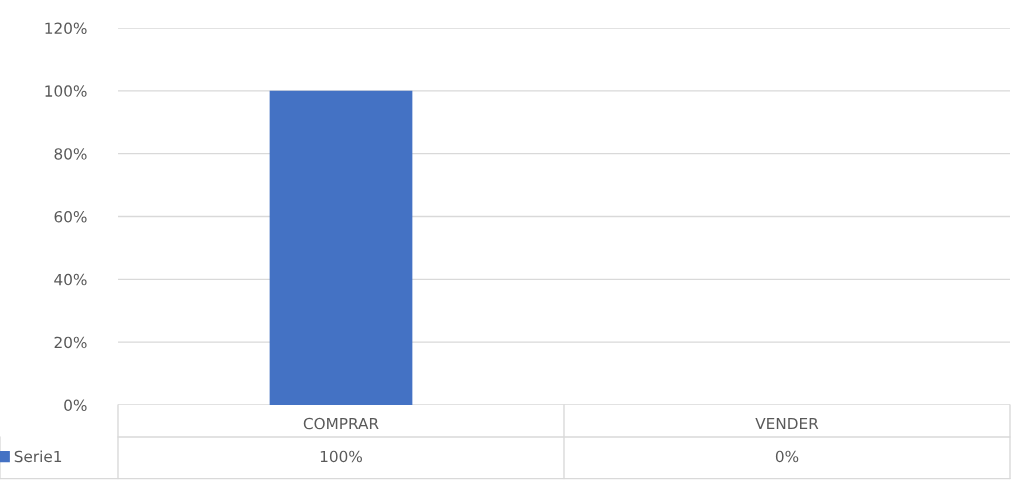 This screenshot has width=1016, height=487. Describe the element at coordinates (75, 405) in the screenshot. I see `y-tick-label: 0%` at that location.